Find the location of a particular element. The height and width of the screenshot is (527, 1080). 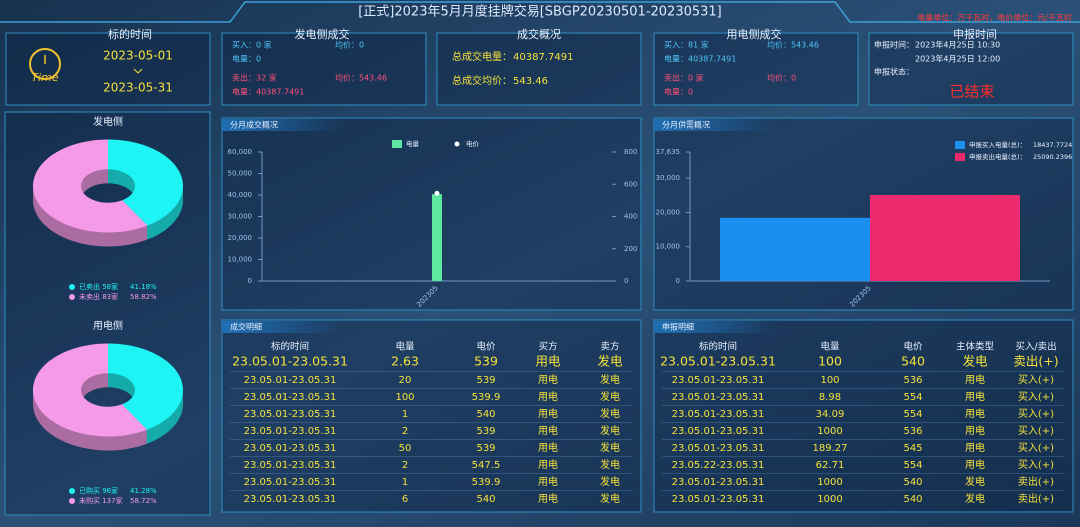

table-cell: 539.9 is located at coordinates (486, 482).